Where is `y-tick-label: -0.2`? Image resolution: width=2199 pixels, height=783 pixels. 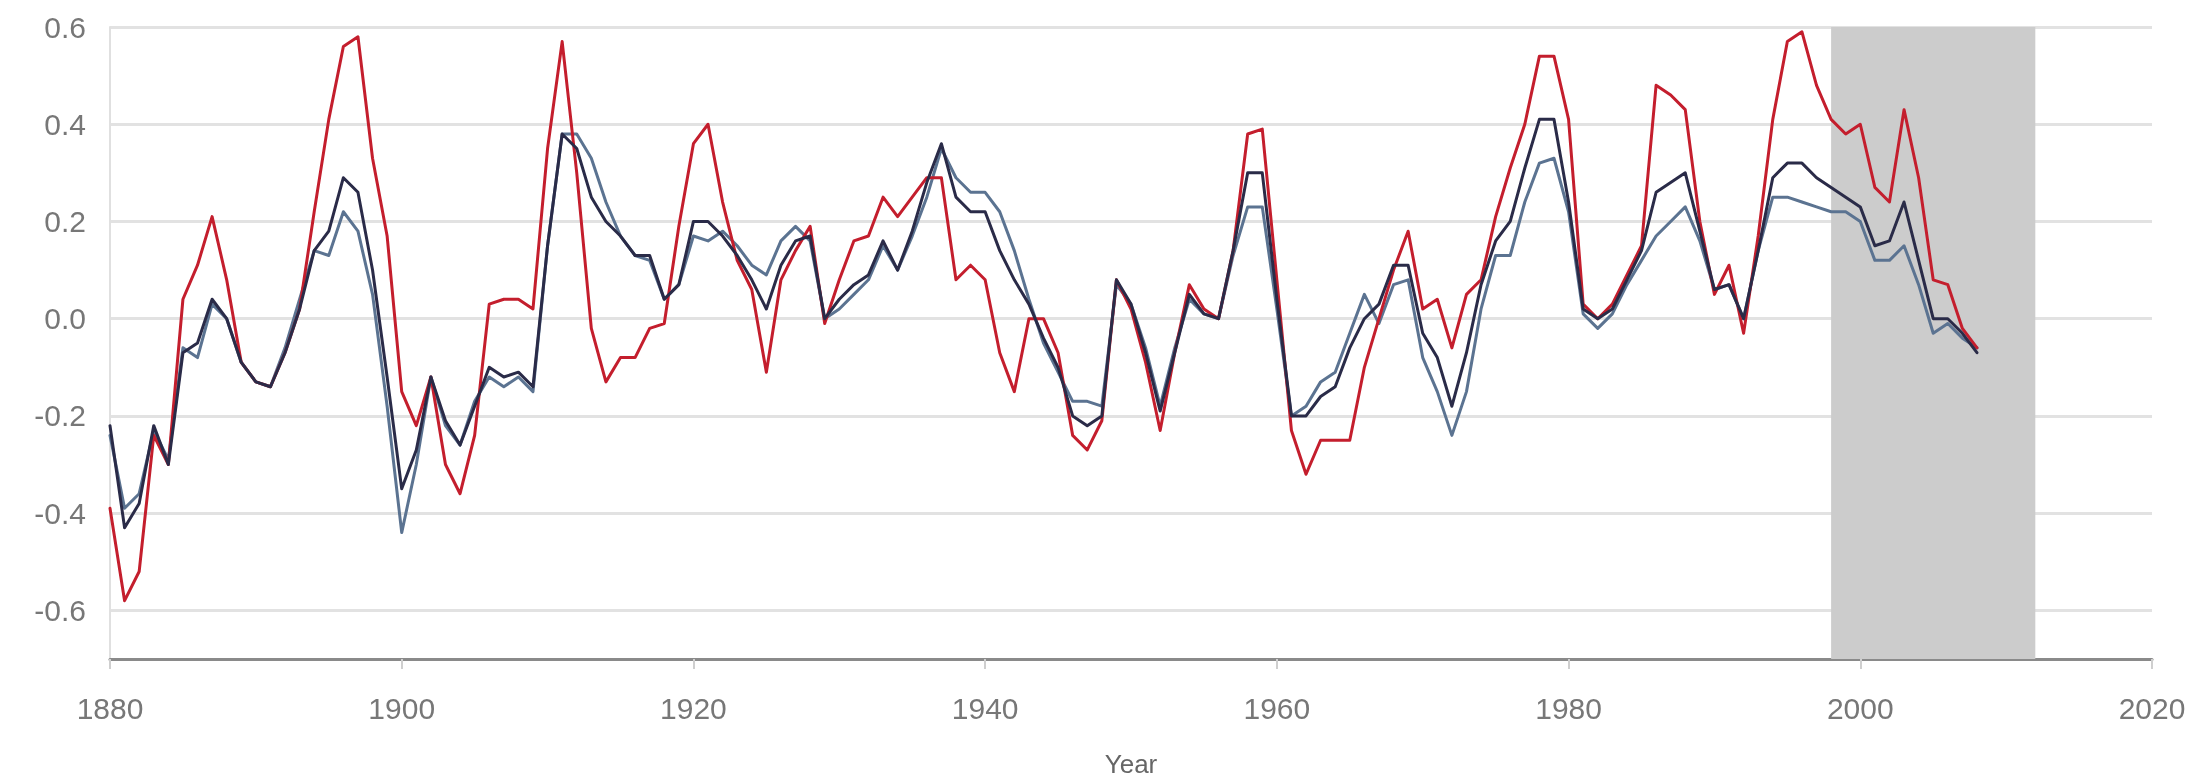 y-tick-label: -0.2 is located at coordinates (60, 416).